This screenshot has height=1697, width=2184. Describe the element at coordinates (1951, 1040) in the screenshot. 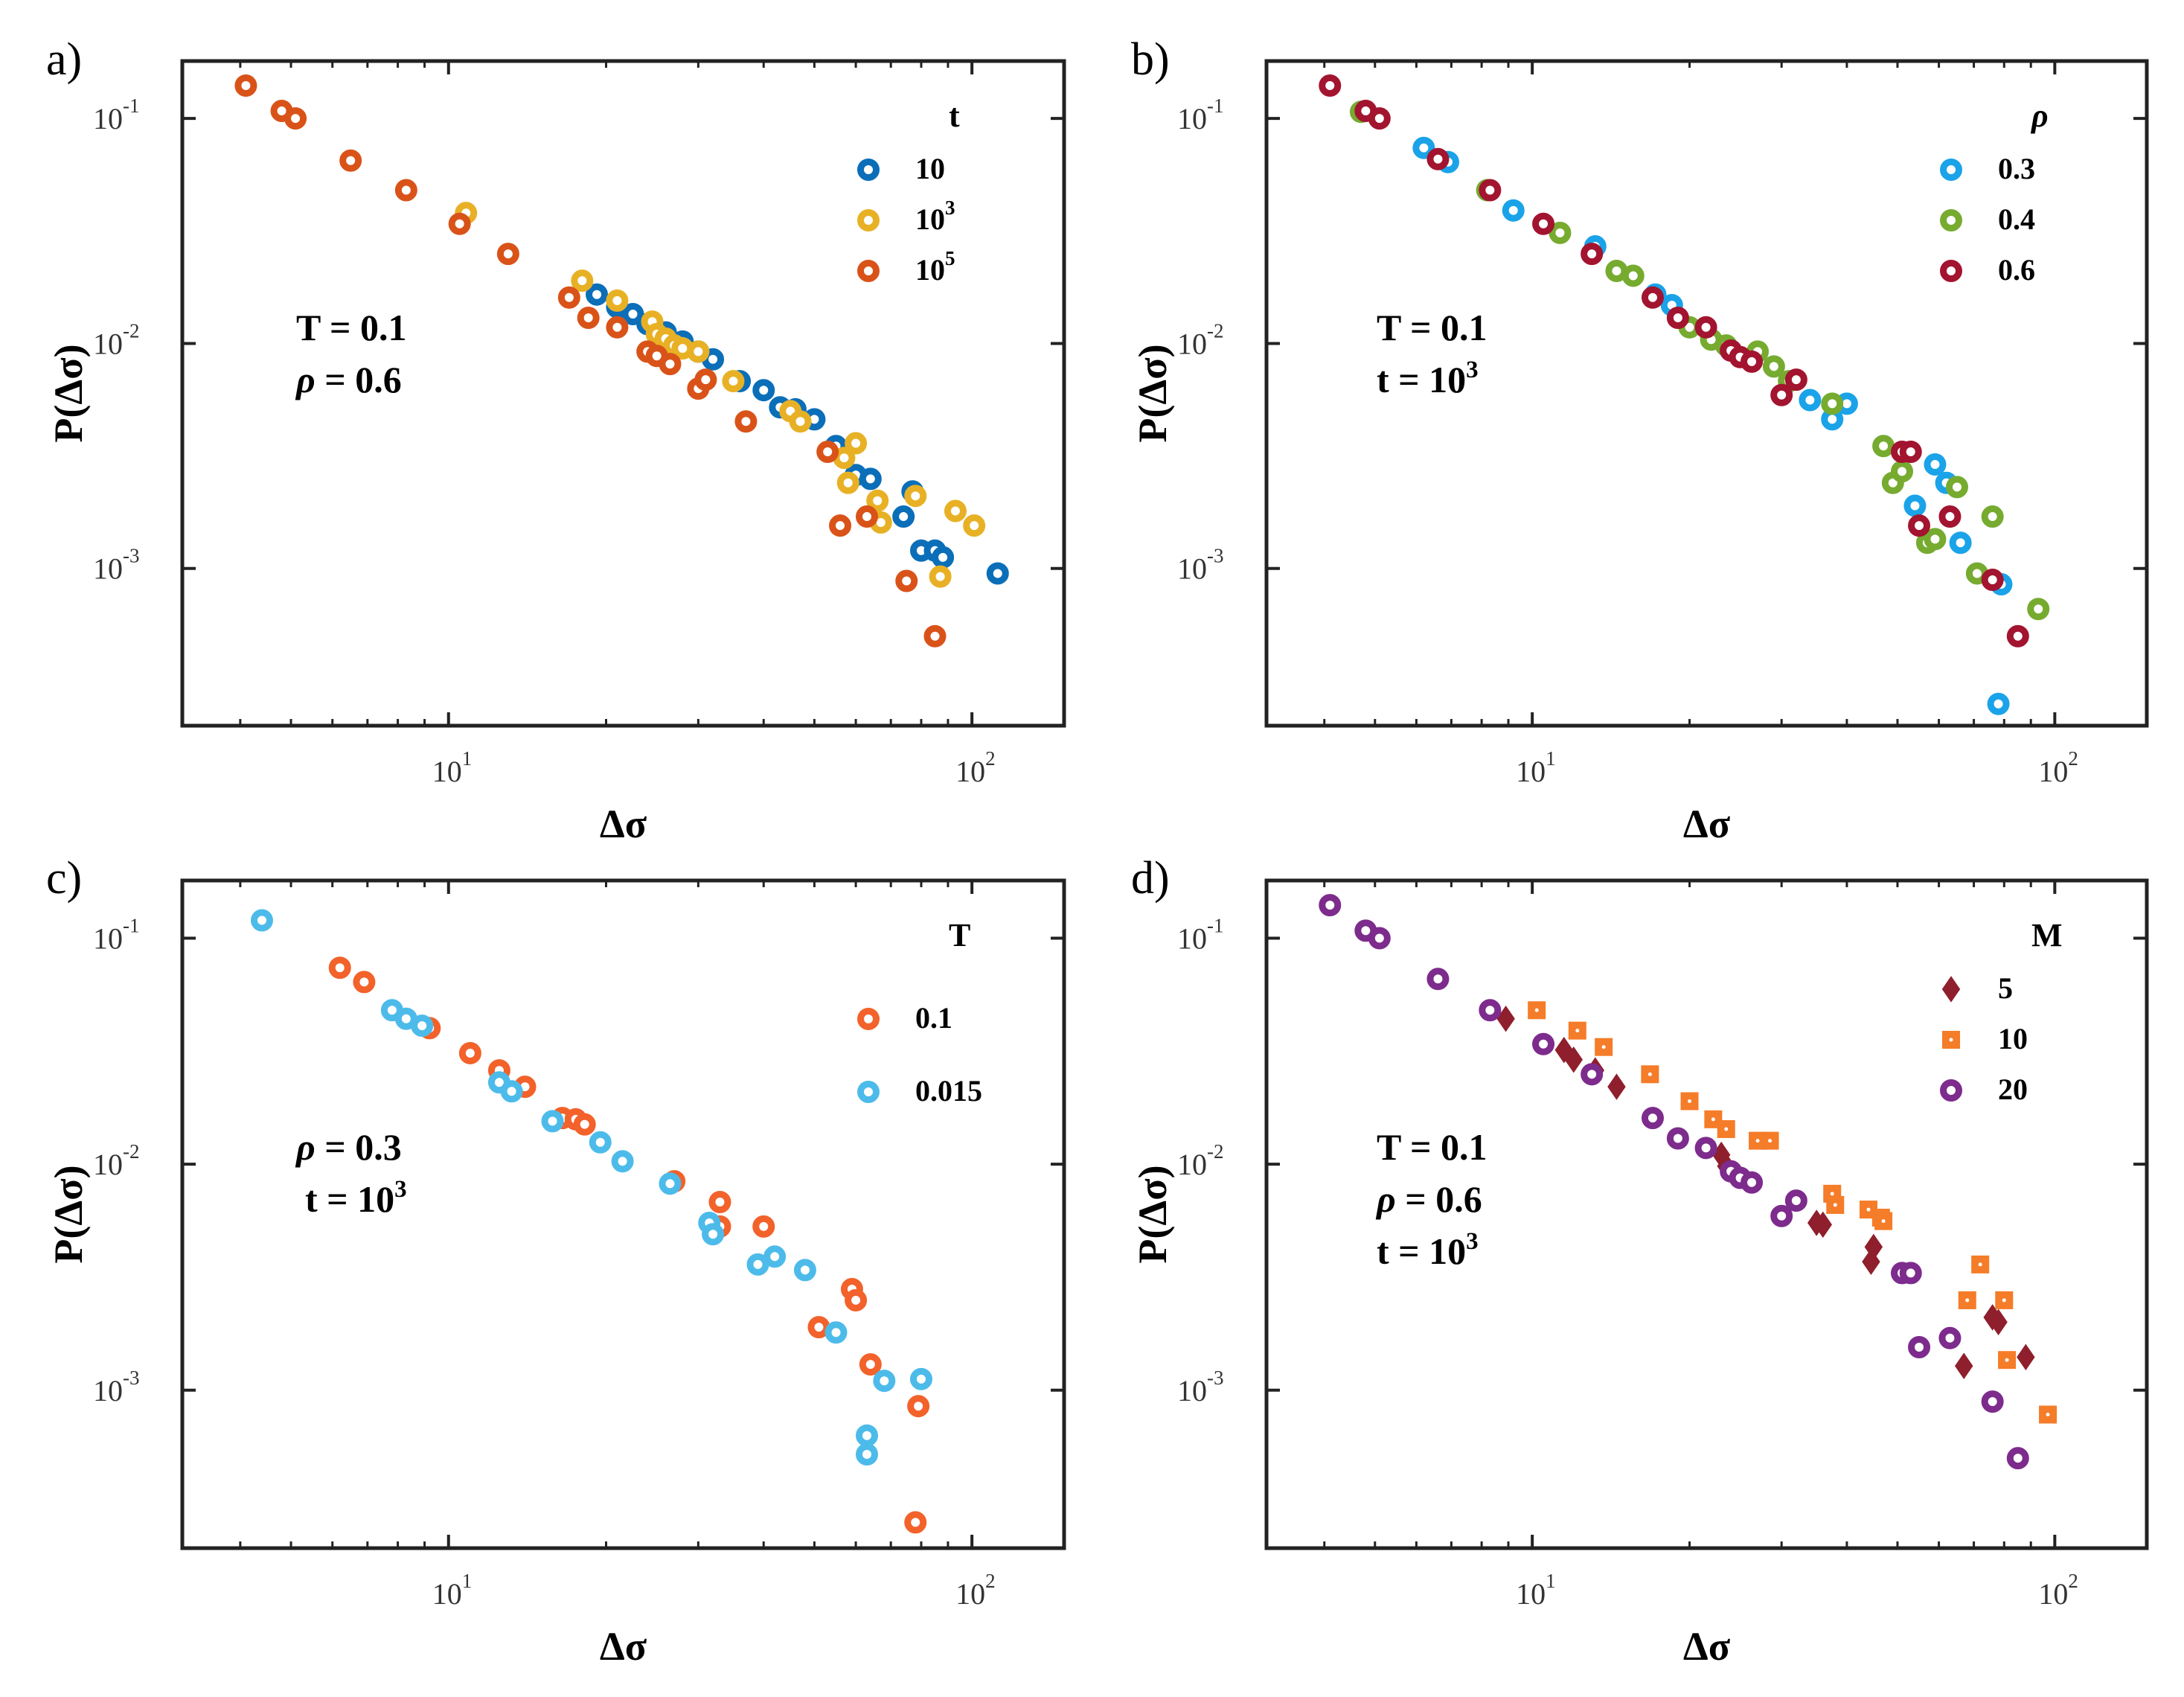

I see `legend-marker-center` at that location.